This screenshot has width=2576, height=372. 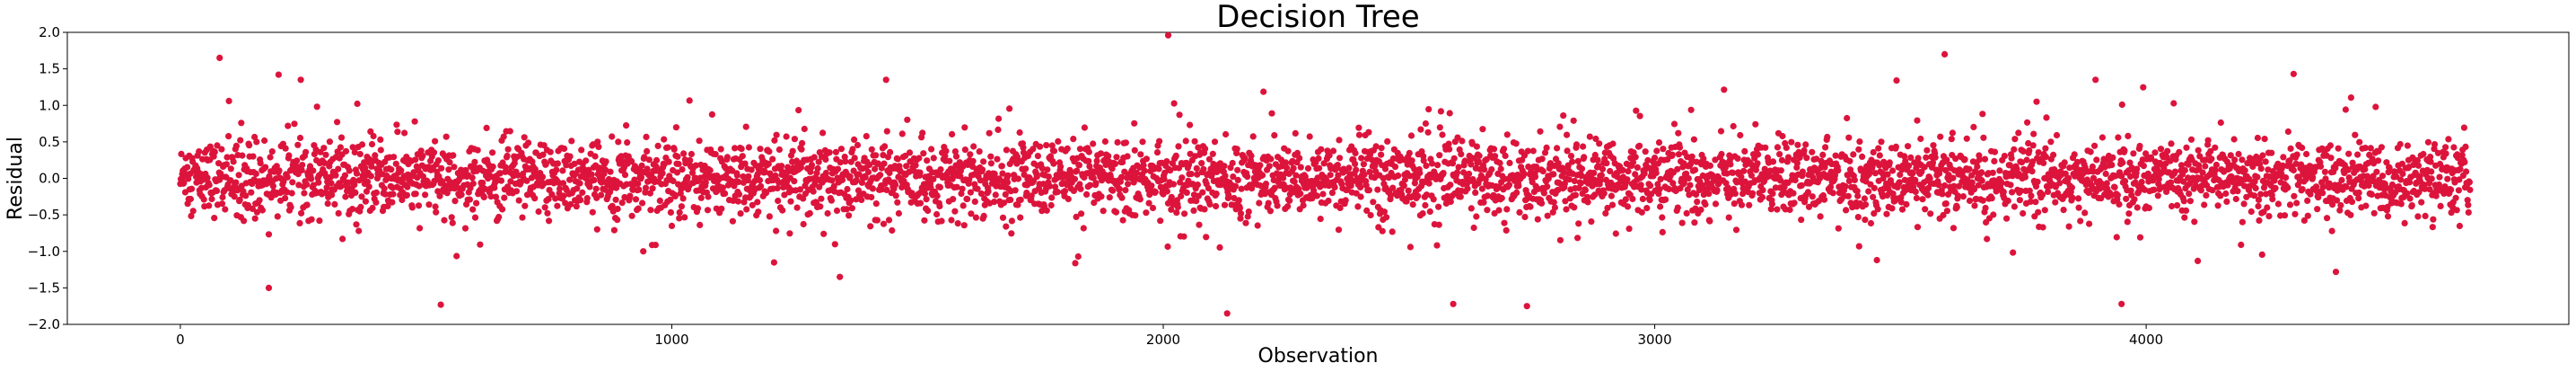 What do you see at coordinates (1169, 336) in the screenshot?
I see `x-axis: 0 1000 2000 3000 4000` at bounding box center [1169, 336].